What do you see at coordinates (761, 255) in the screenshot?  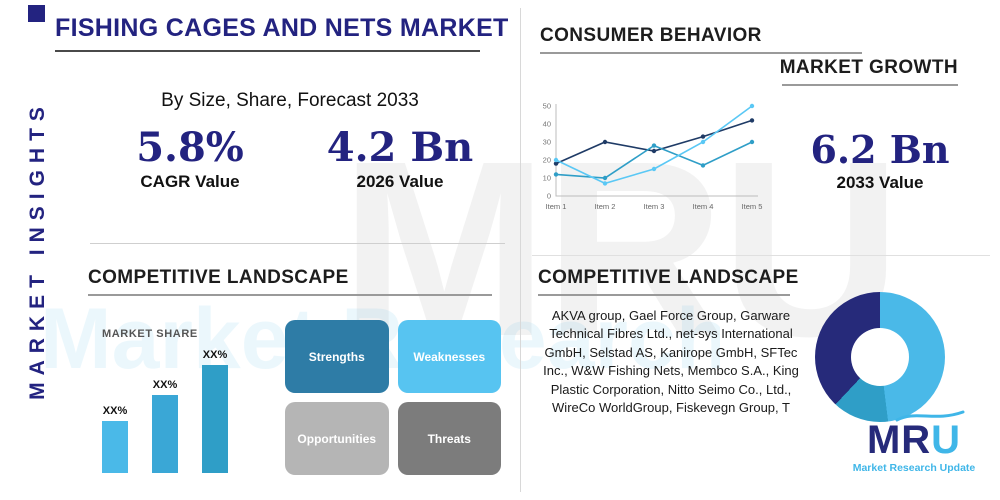 I see `right-horizontal-divider` at bounding box center [761, 255].